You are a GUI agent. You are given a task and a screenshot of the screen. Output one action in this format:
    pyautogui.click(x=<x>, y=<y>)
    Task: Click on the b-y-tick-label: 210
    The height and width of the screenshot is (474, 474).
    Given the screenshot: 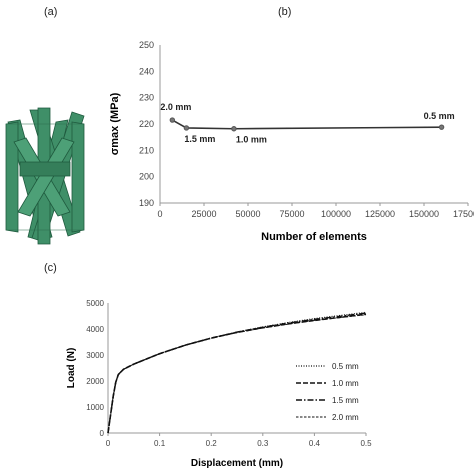 What is the action you would take?
    pyautogui.click(x=146, y=150)
    